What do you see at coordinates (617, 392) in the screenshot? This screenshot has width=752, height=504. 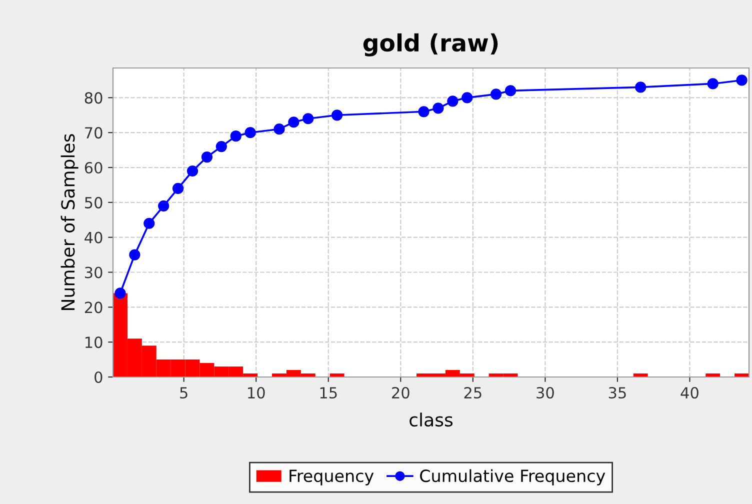 I see `x-tick-label: 35` at bounding box center [617, 392].